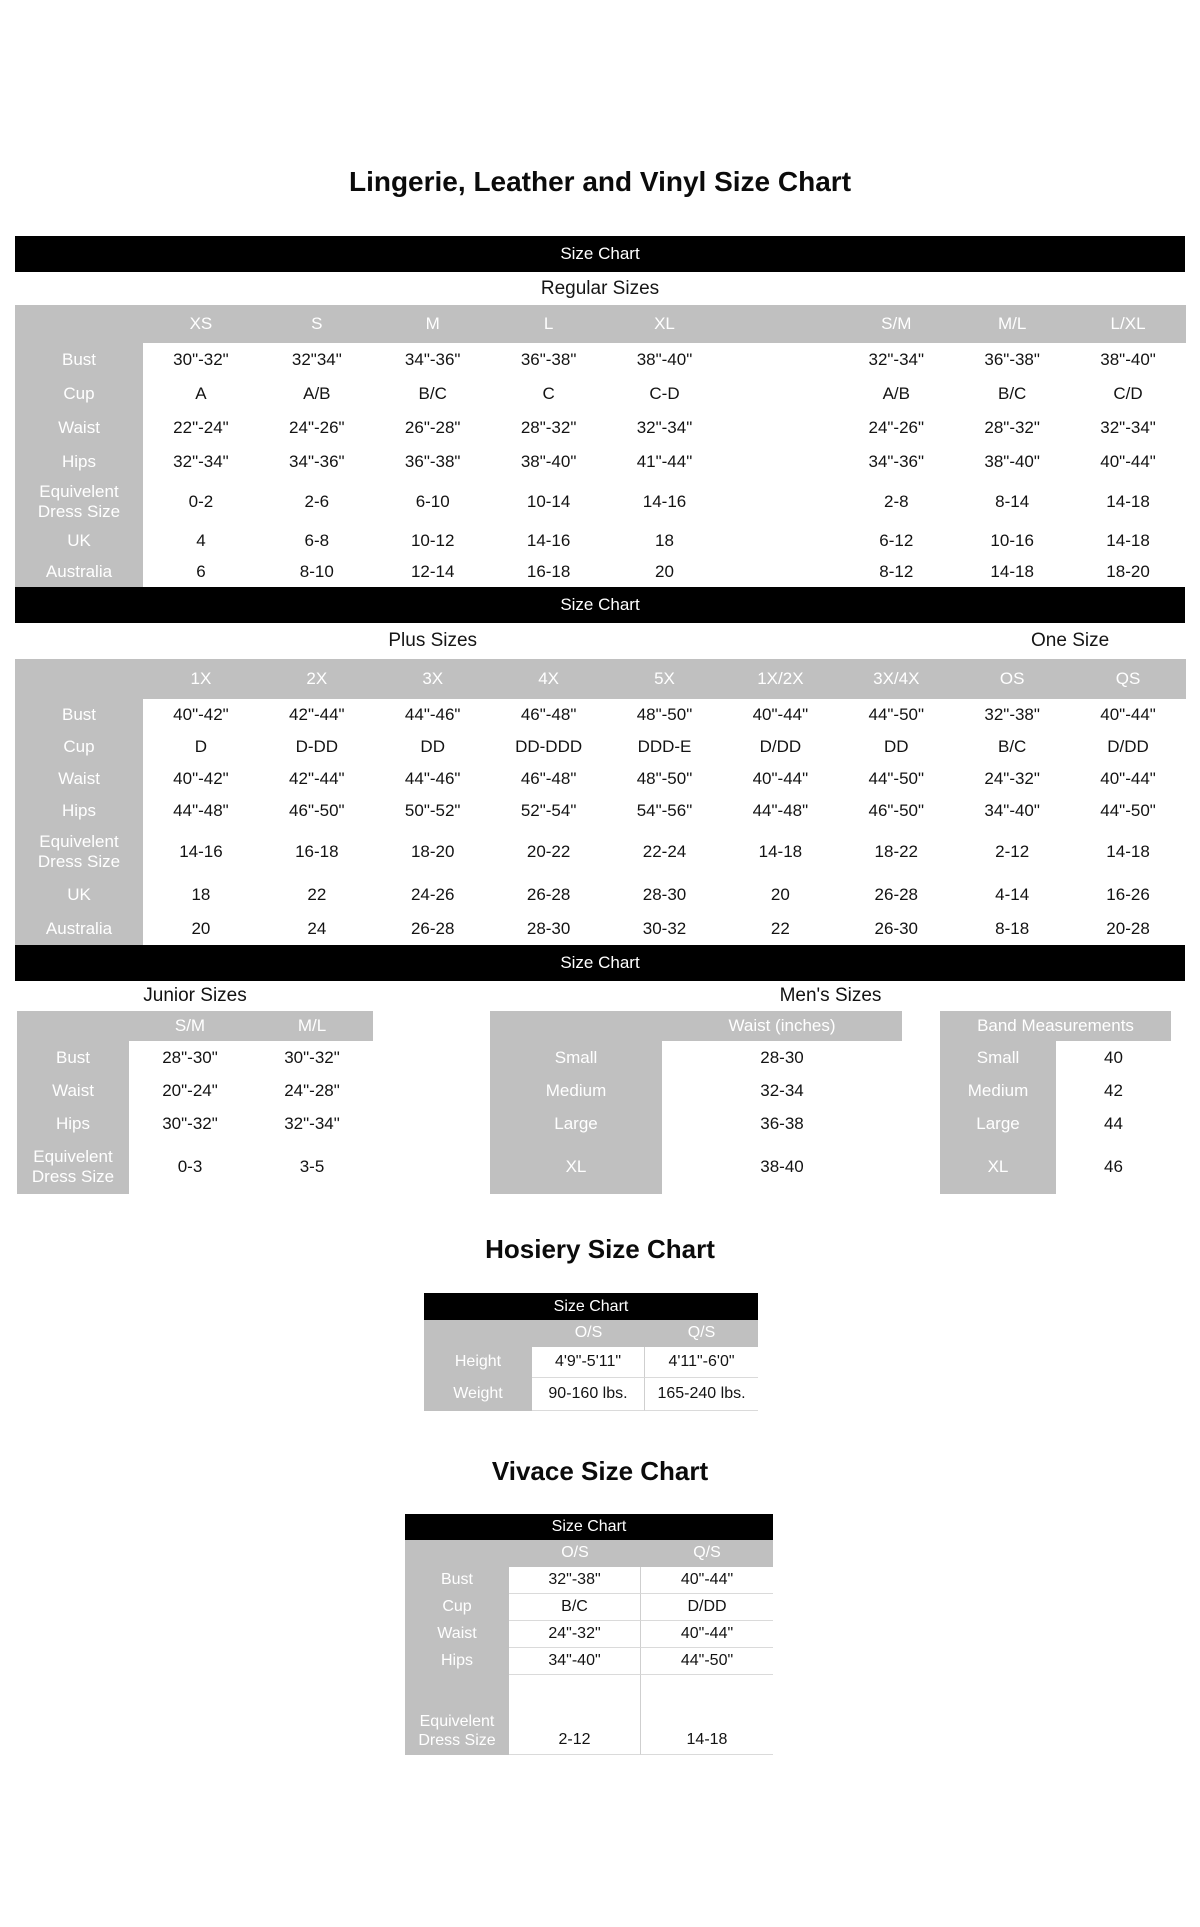 Image resolution: width=1200 pixels, height=1927 pixels. Describe the element at coordinates (432, 715) in the screenshot. I see `size-value-cell: 44"-46"` at that location.